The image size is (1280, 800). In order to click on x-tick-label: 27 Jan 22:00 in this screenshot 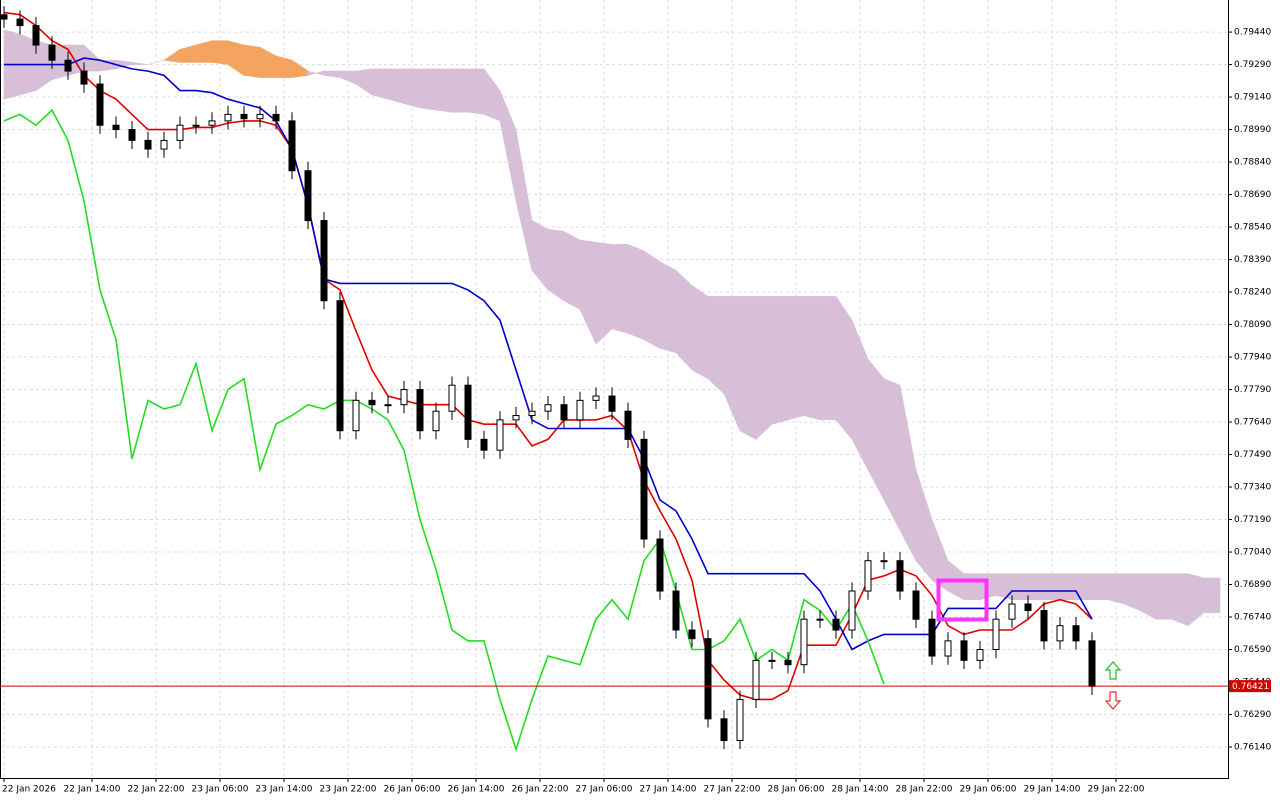, I will do `click(732, 790)`.